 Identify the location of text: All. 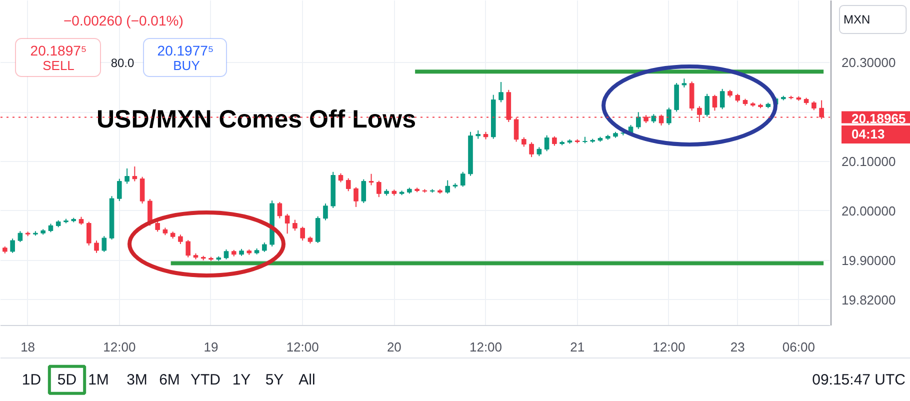
(307, 379).